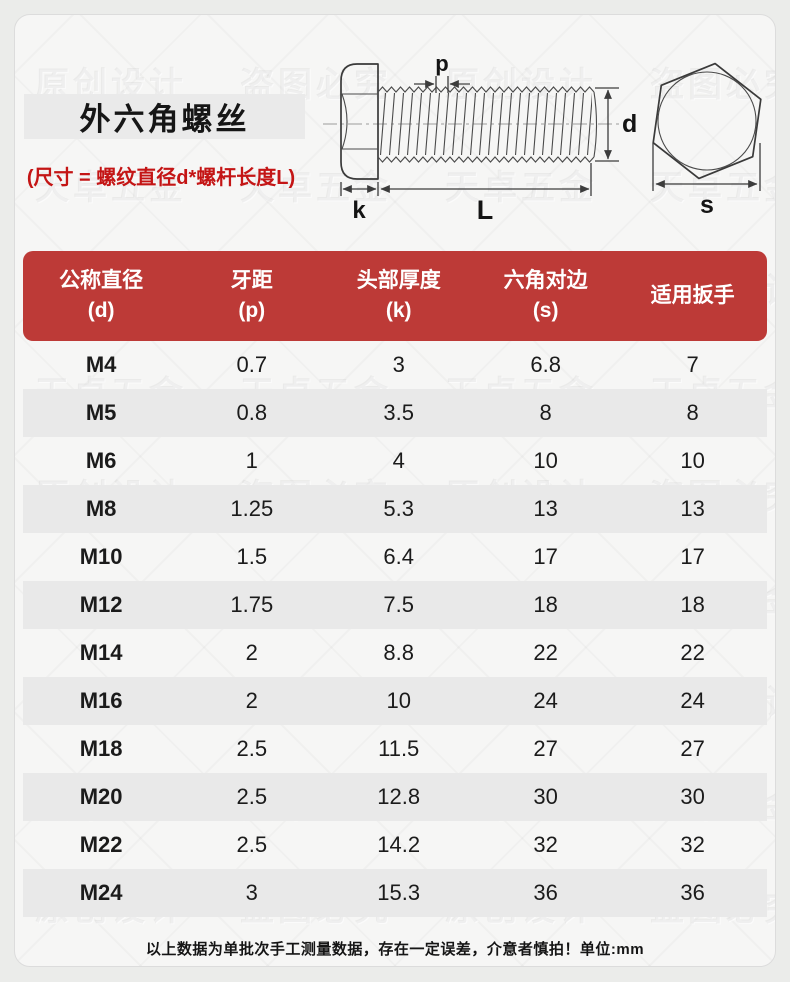 This screenshot has height=982, width=790. What do you see at coordinates (692, 364) in the screenshot?
I see `value-cell: 7` at bounding box center [692, 364].